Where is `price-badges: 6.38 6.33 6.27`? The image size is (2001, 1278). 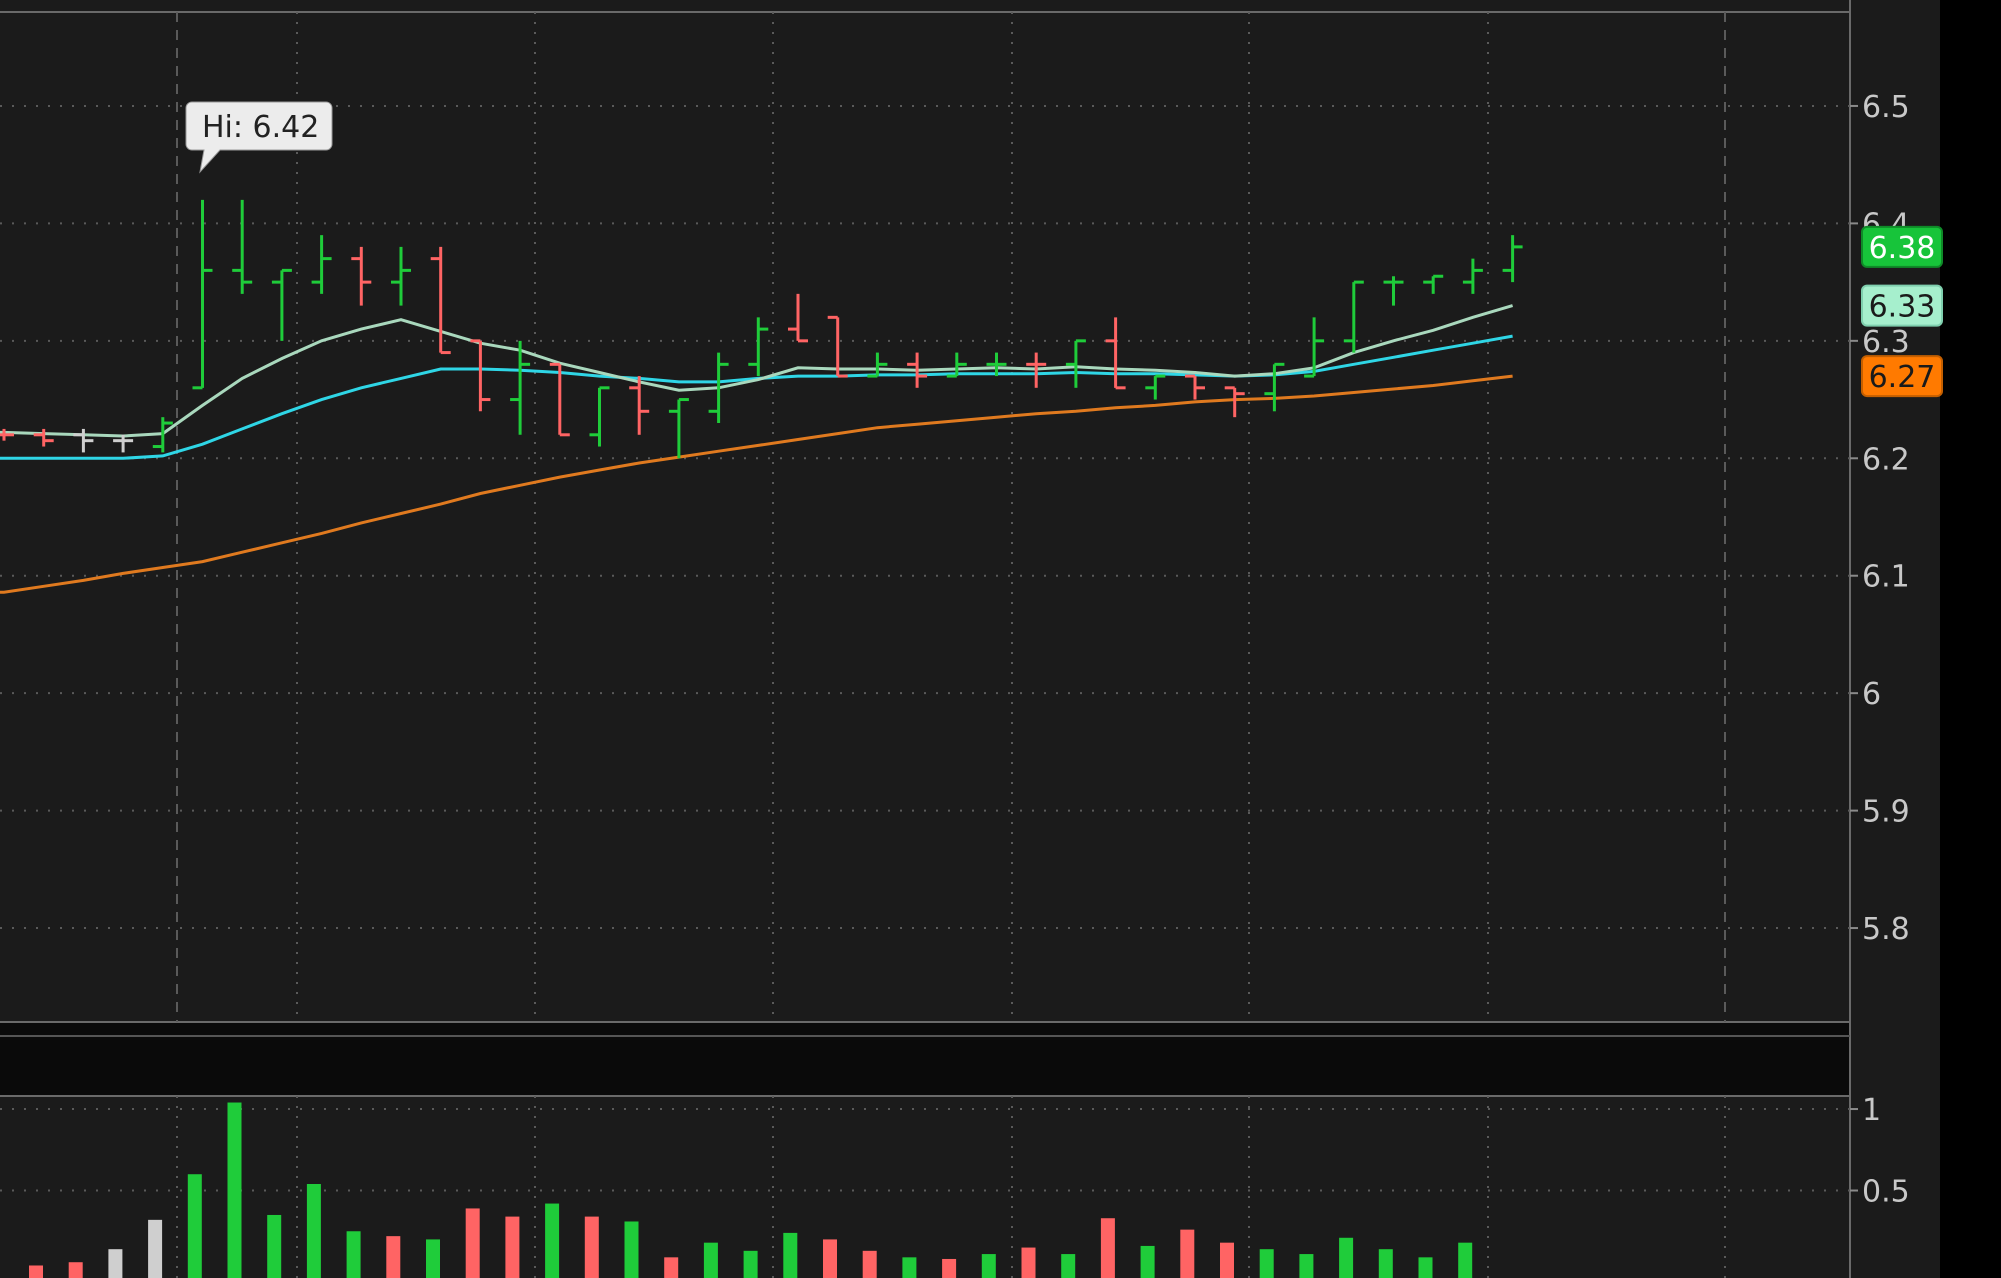
price-badges: 6.38 6.33 6.27 is located at coordinates (1902, 311).